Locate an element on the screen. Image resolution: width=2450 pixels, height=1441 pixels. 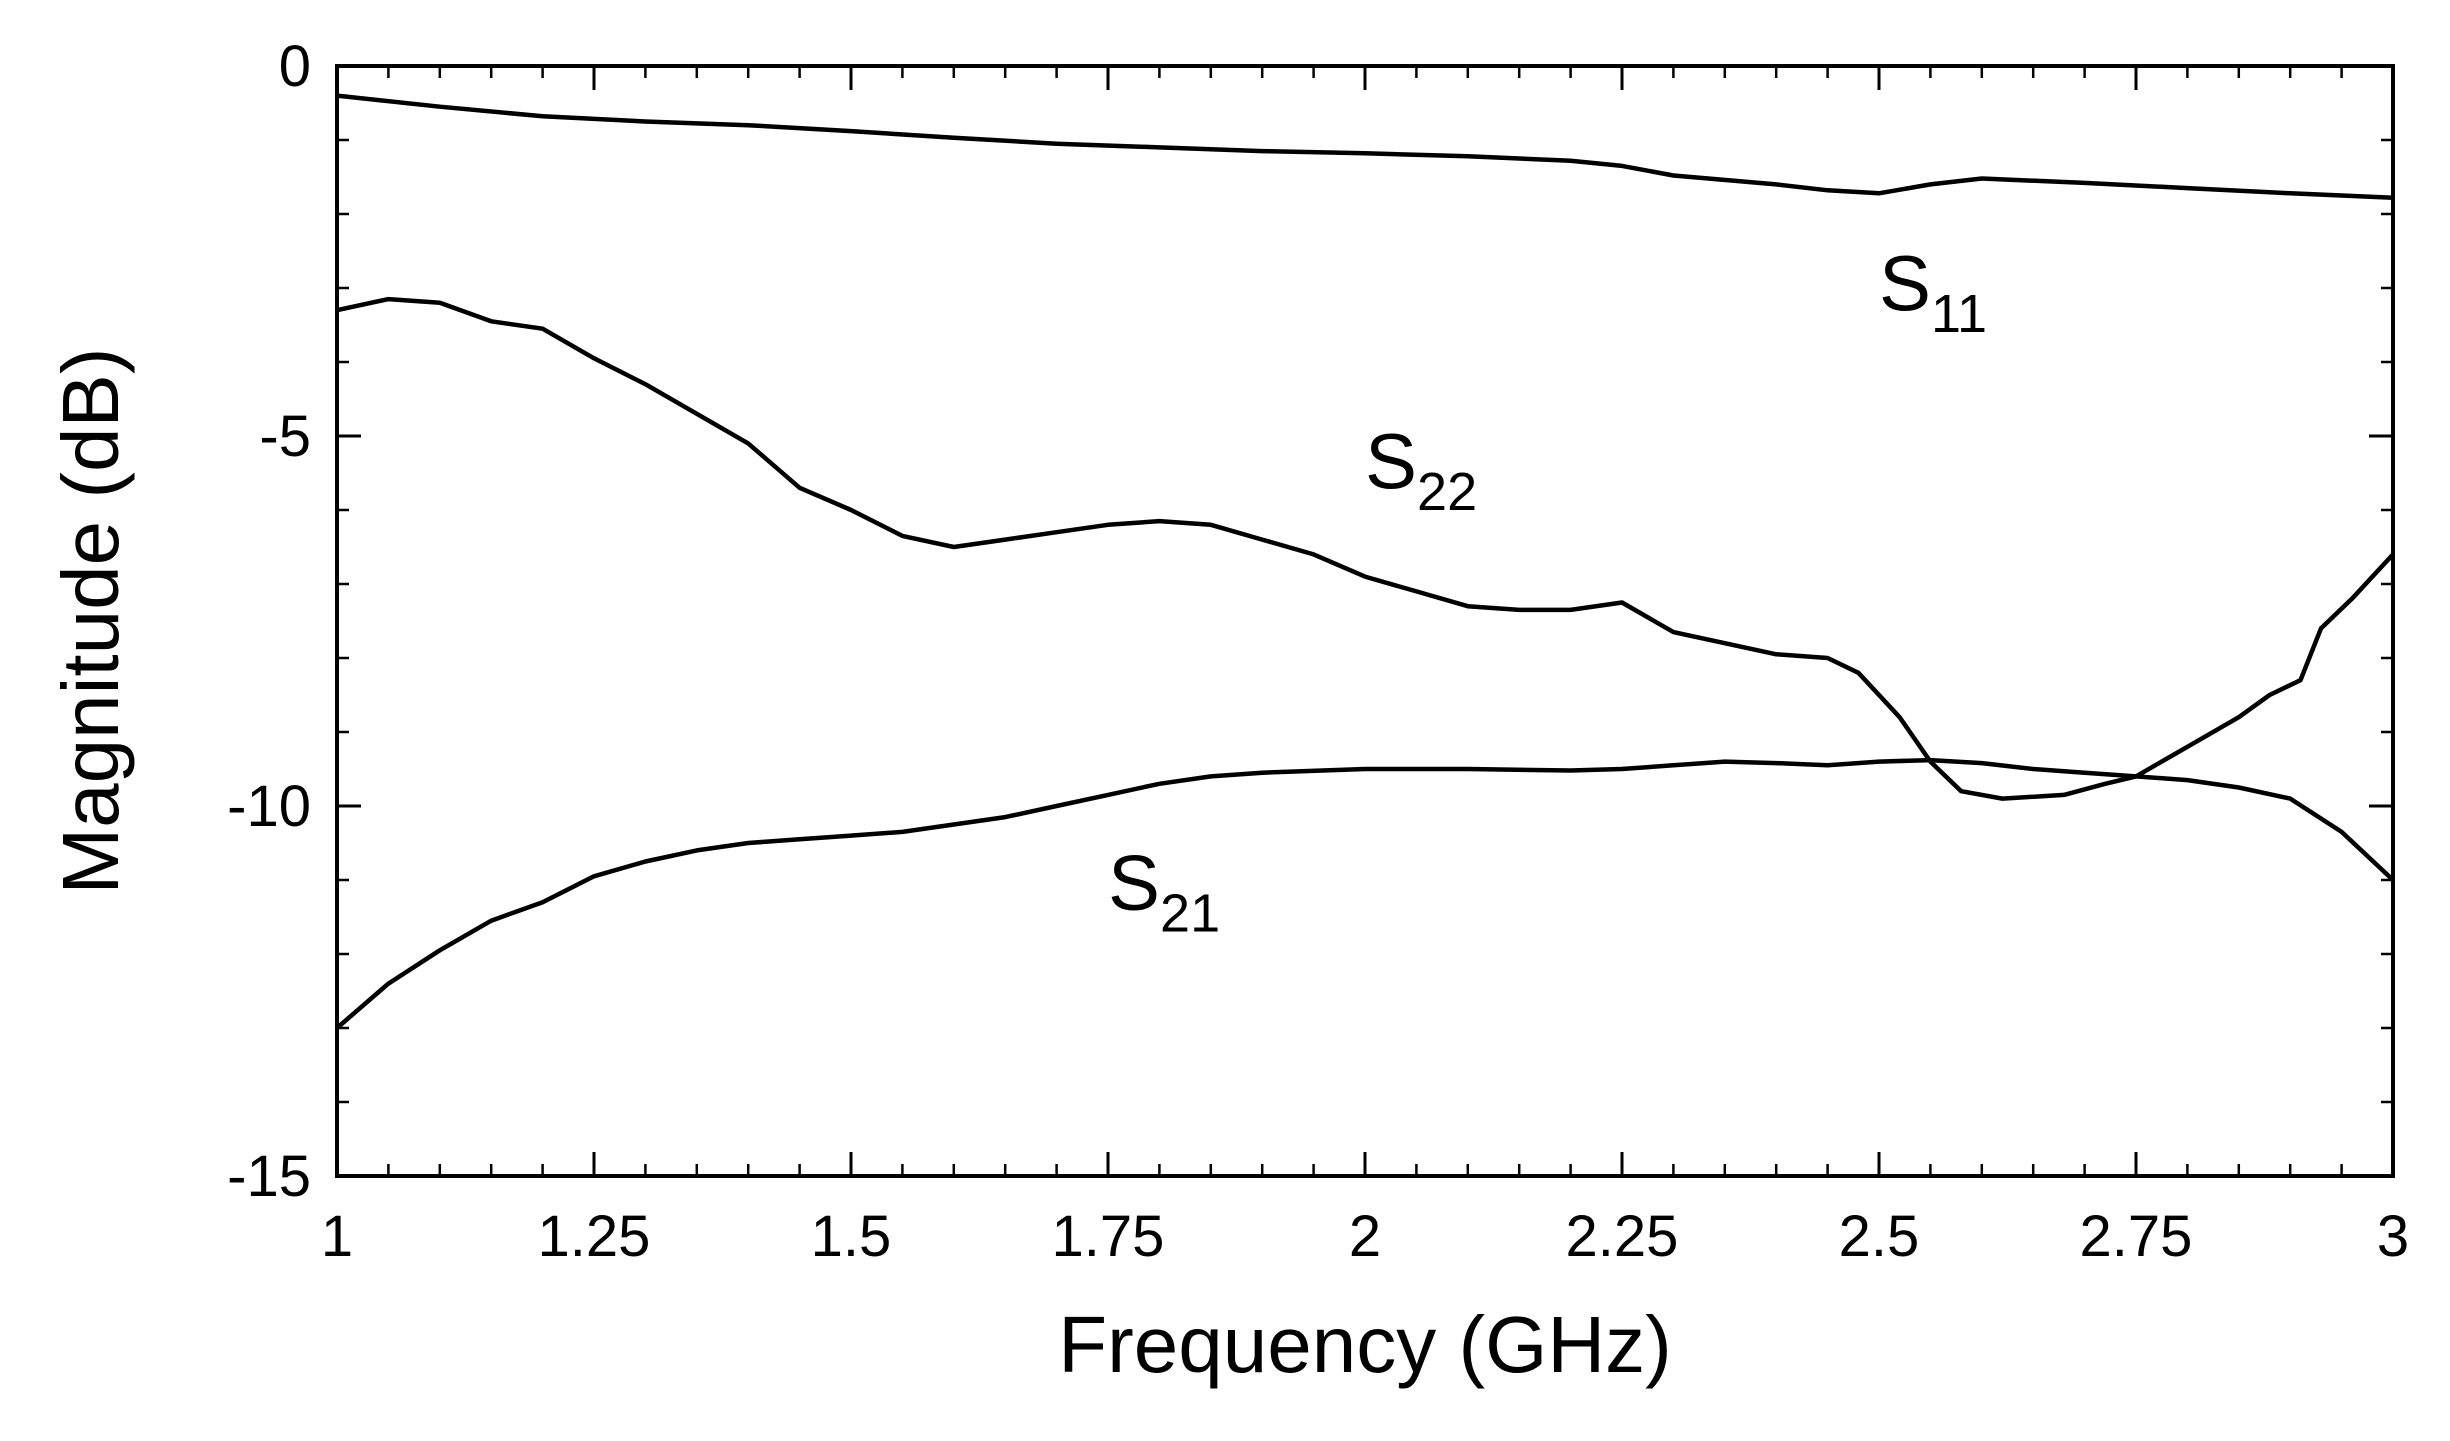
y-tick-label: -10 is located at coordinates (269, 806).